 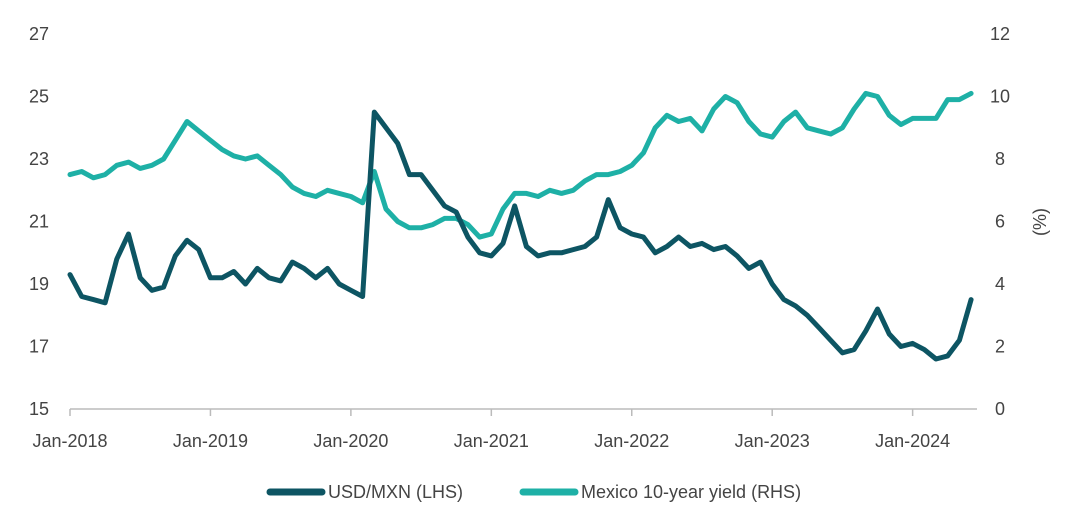 What do you see at coordinates (69, 441) in the screenshot?
I see `x-tick-label: Jan-2018` at bounding box center [69, 441].